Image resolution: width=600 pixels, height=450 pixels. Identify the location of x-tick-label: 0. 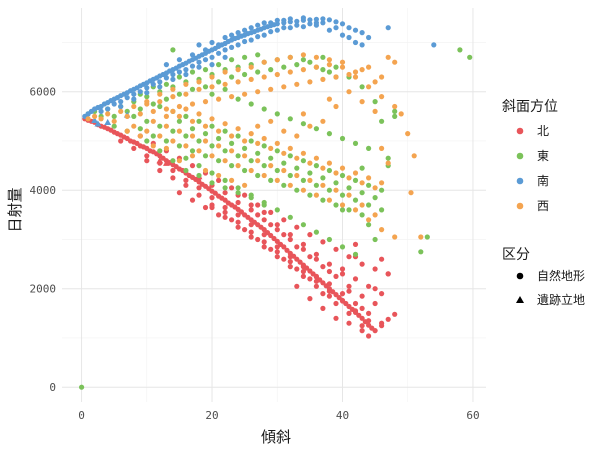
(81, 415).